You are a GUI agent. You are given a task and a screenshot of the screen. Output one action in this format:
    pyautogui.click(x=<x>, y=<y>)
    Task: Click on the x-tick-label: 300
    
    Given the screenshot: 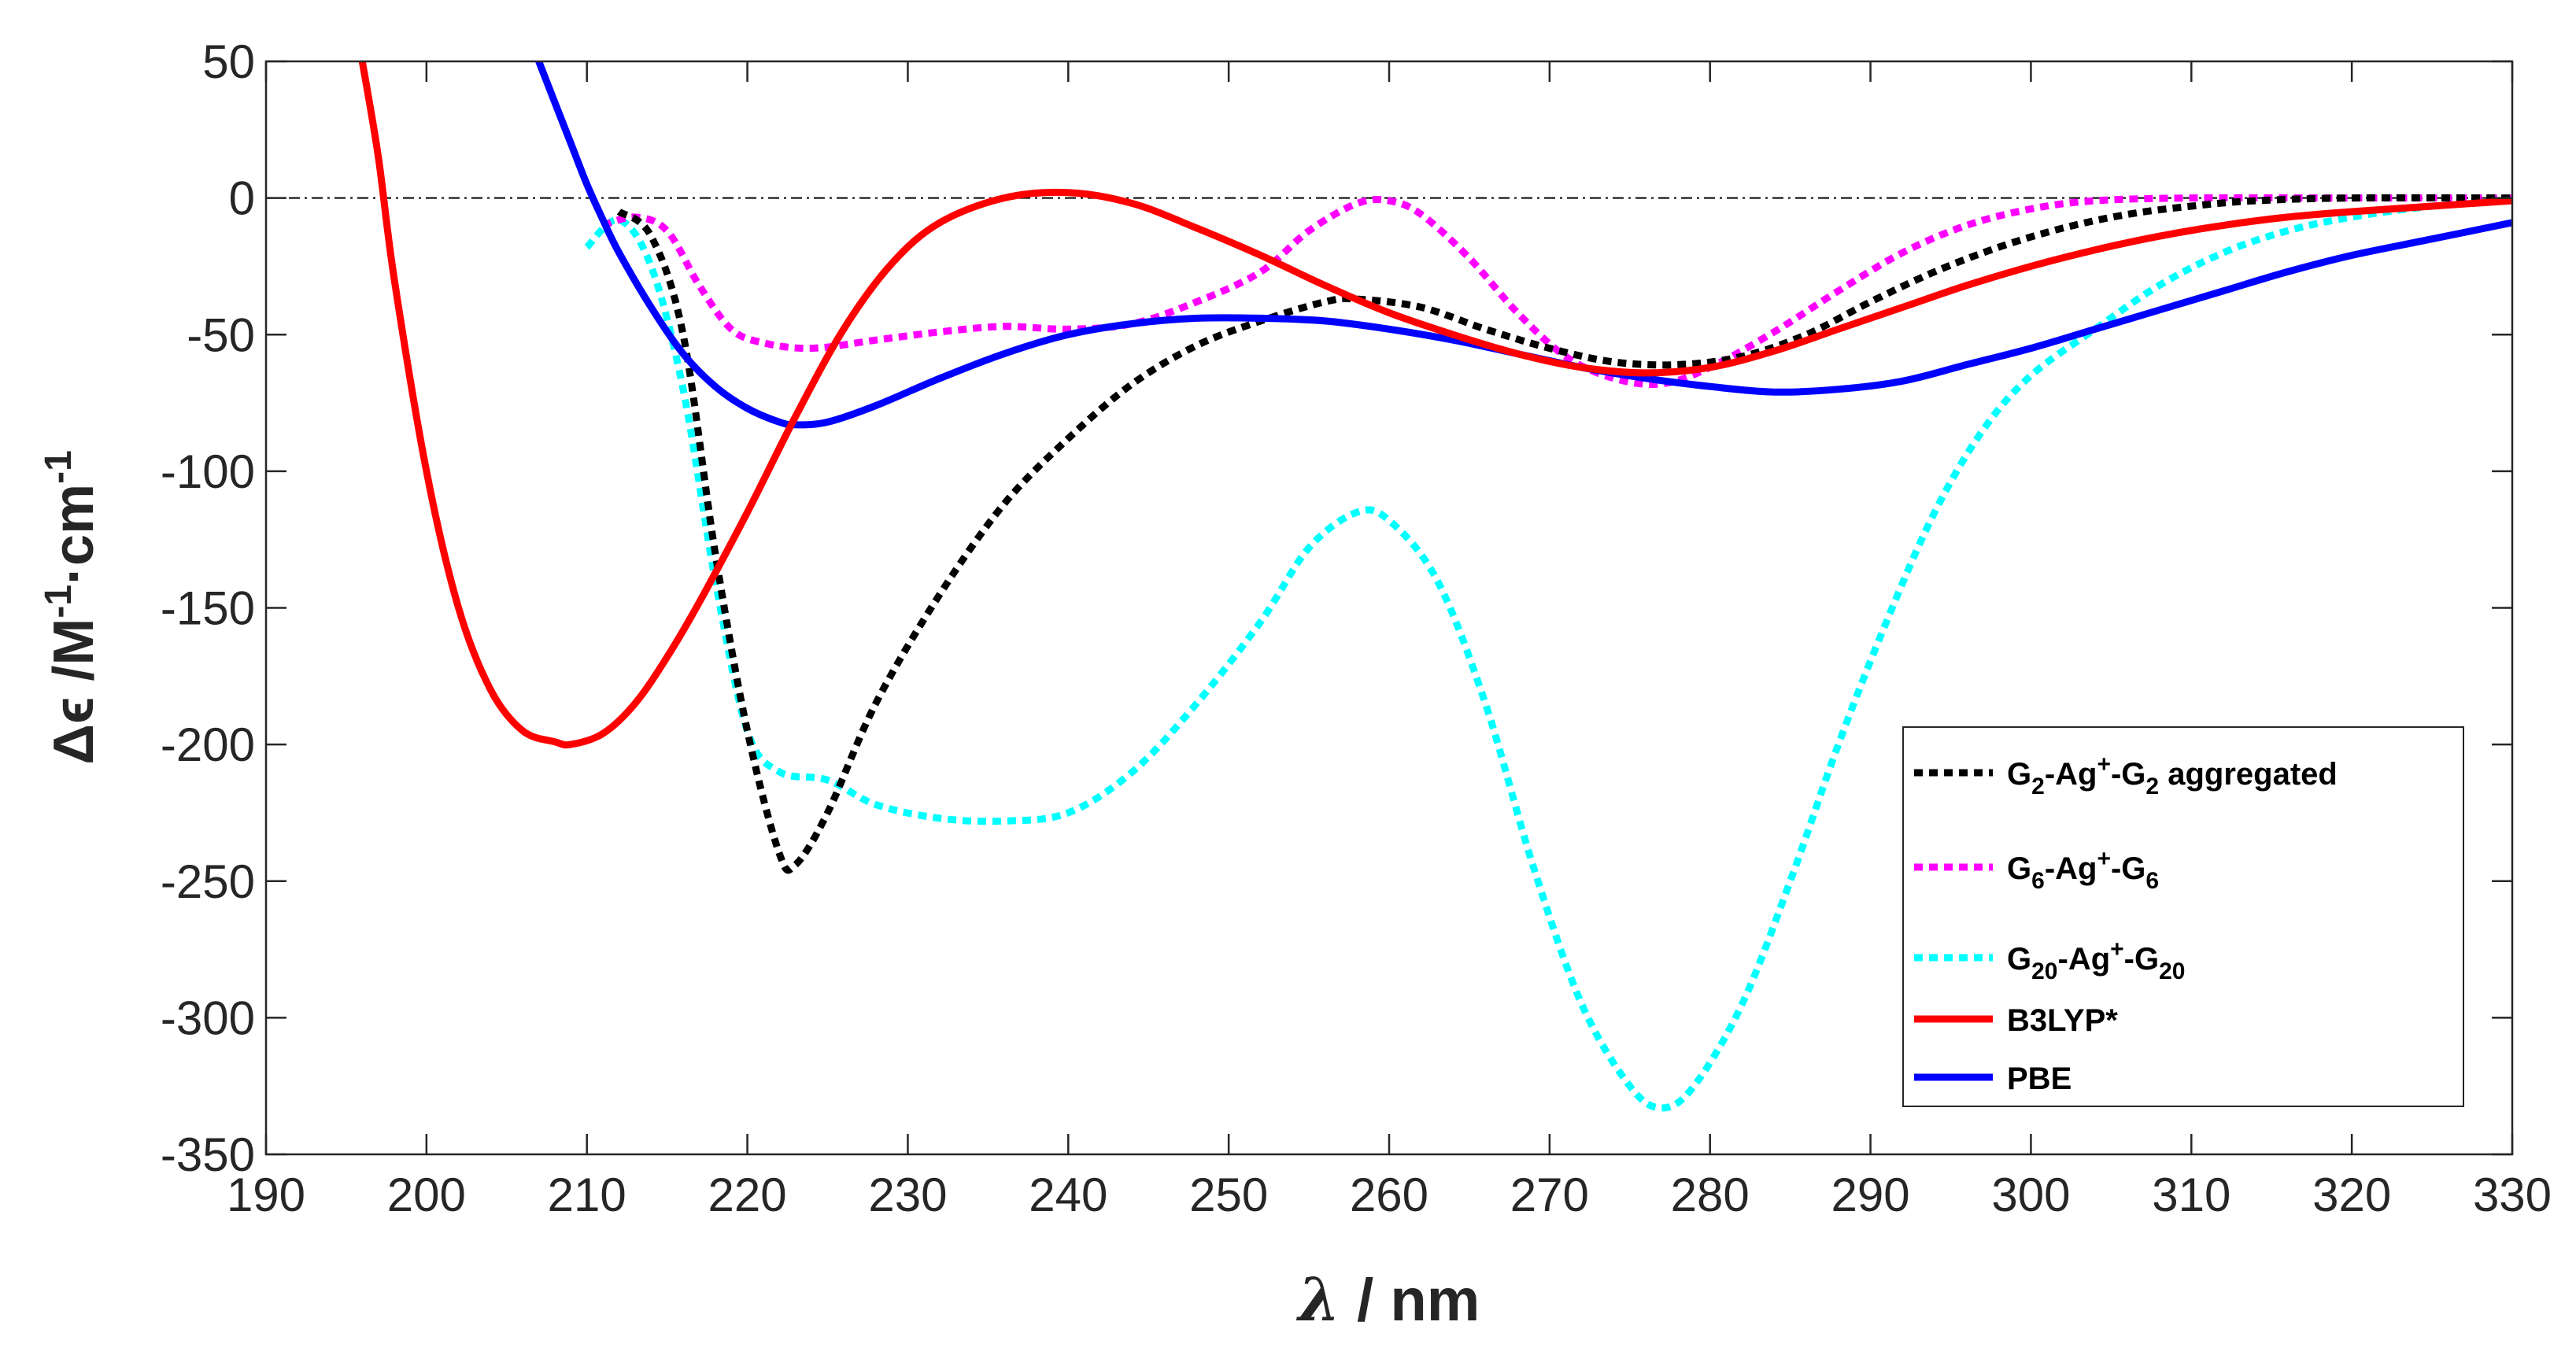 What is the action you would take?
    pyautogui.click(x=2030, y=1195)
    